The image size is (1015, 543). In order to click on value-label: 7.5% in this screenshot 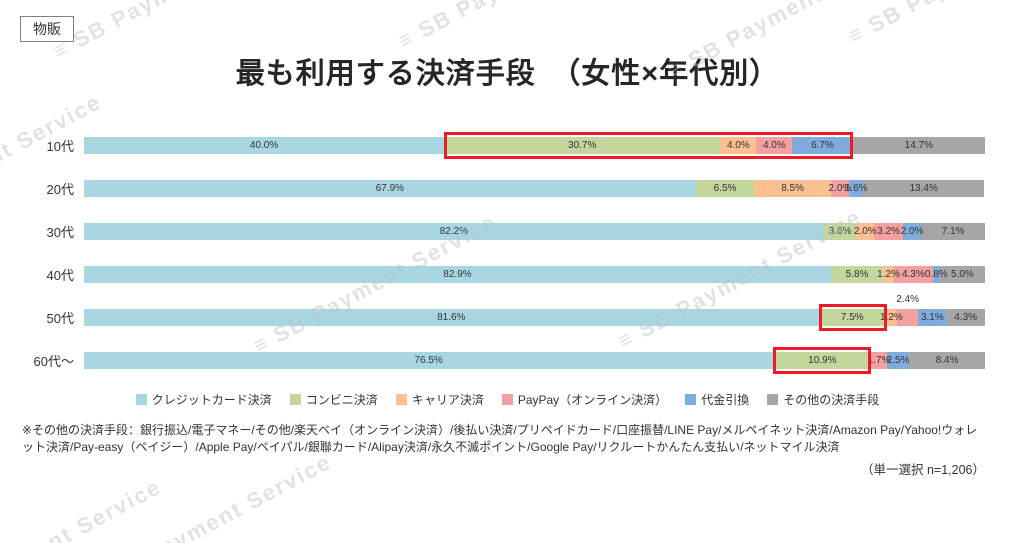, I will do `click(852, 317)`.